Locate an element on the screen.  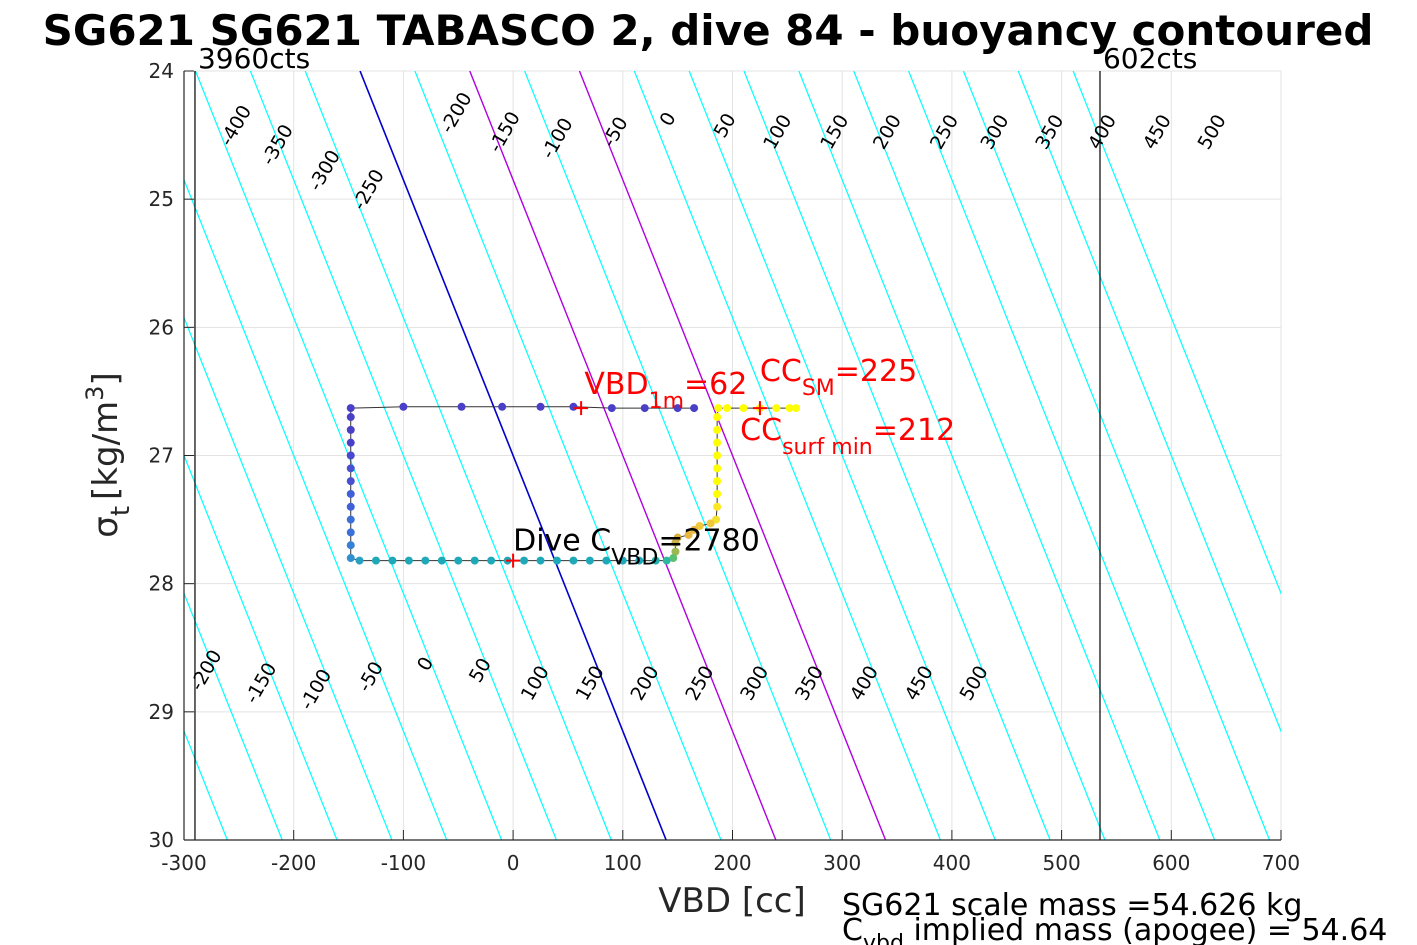
dive-points is located at coordinates (573, 483).